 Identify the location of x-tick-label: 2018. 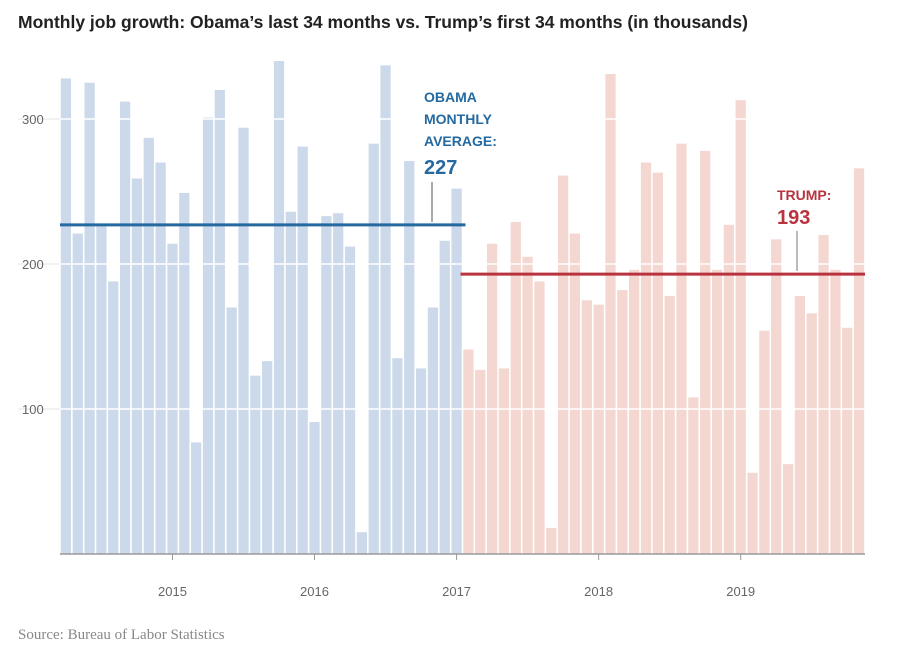
(598, 591).